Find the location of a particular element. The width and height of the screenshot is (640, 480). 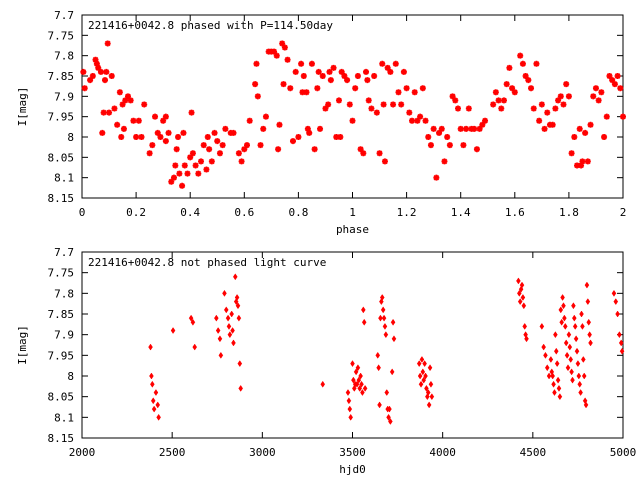

unphased-x-tick-label: 5000 is located at coordinates (623, 452).